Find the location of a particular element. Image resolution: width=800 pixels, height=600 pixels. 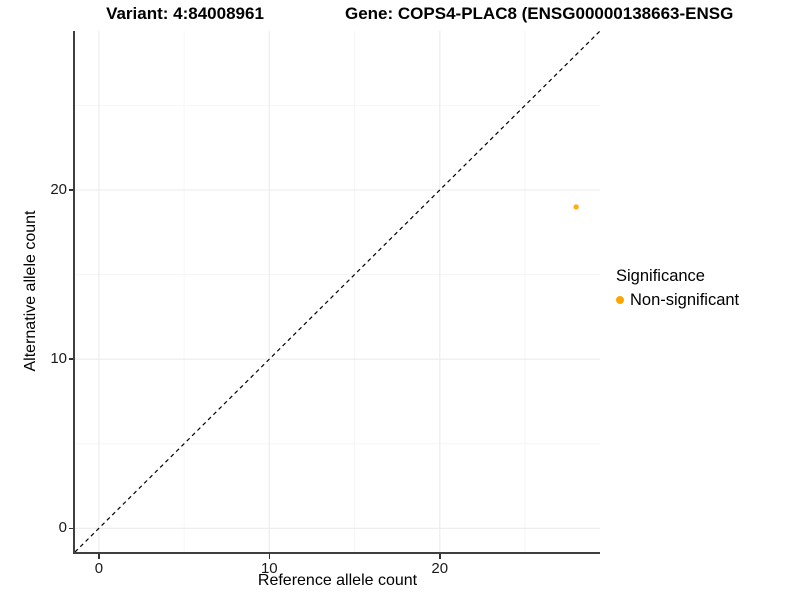

x-axis-title: Reference allele count is located at coordinates (337, 580).